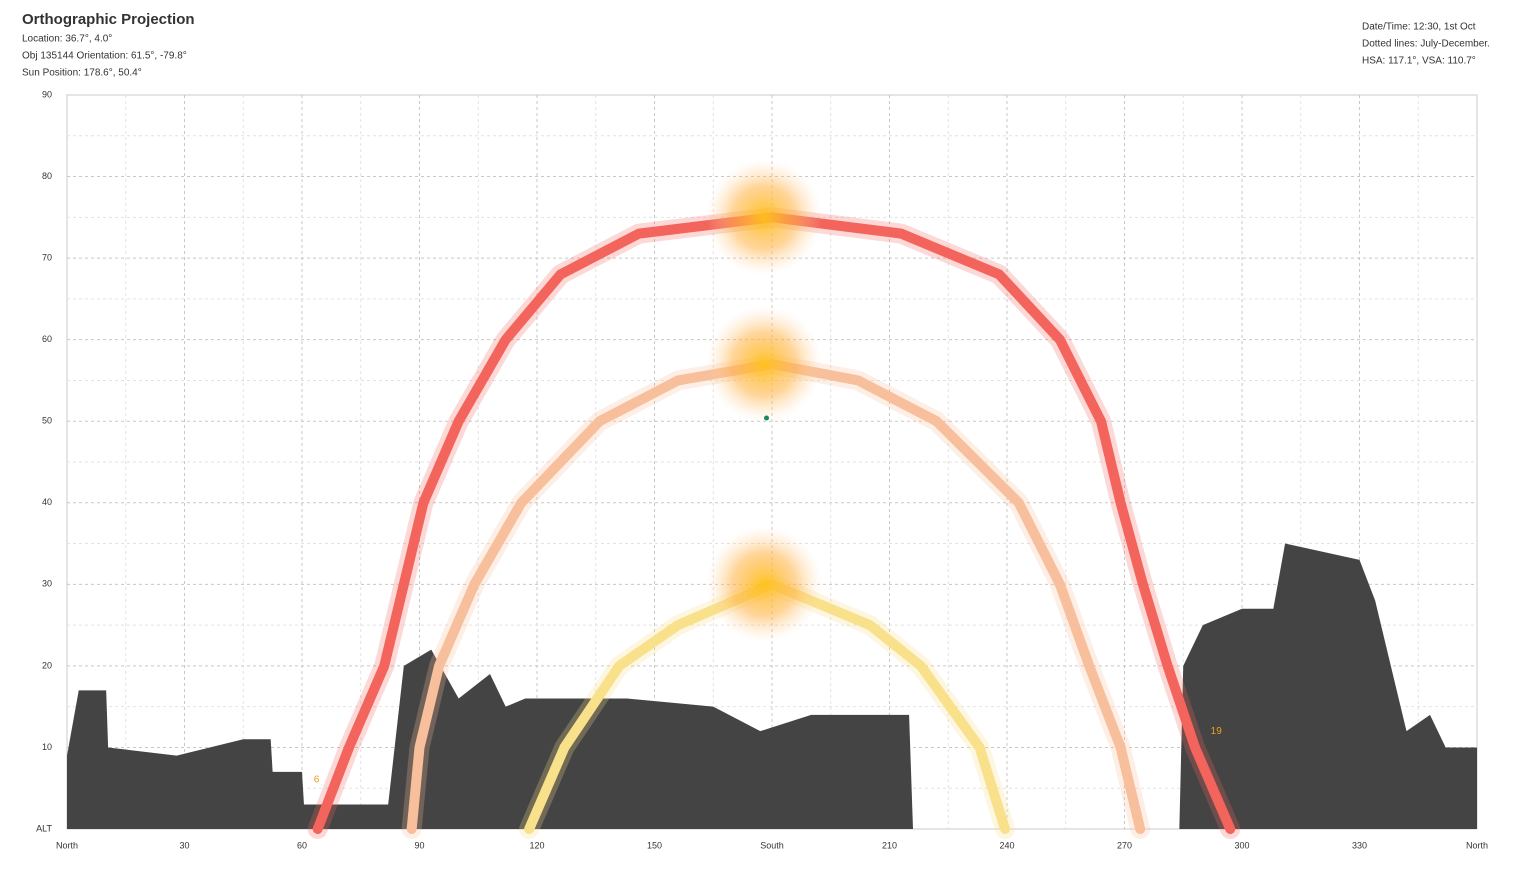 The width and height of the screenshot is (1526, 871). What do you see at coordinates (419, 845) in the screenshot?
I see `x-tick-label: 90` at bounding box center [419, 845].